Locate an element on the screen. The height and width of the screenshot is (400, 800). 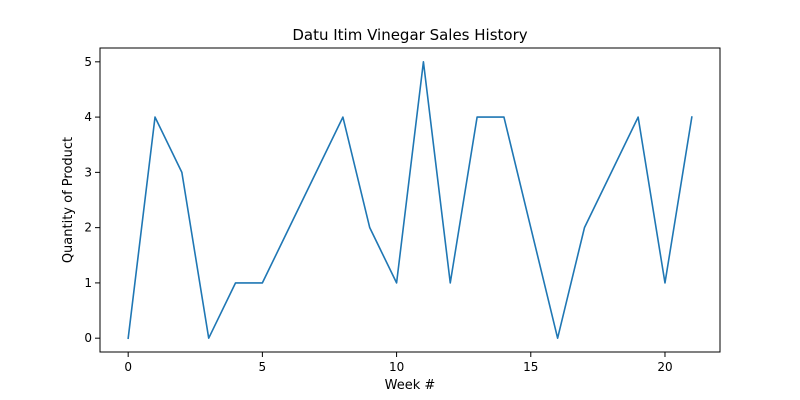
x-axis-ticks: 0 5 10 15 20 is located at coordinates (398, 363).